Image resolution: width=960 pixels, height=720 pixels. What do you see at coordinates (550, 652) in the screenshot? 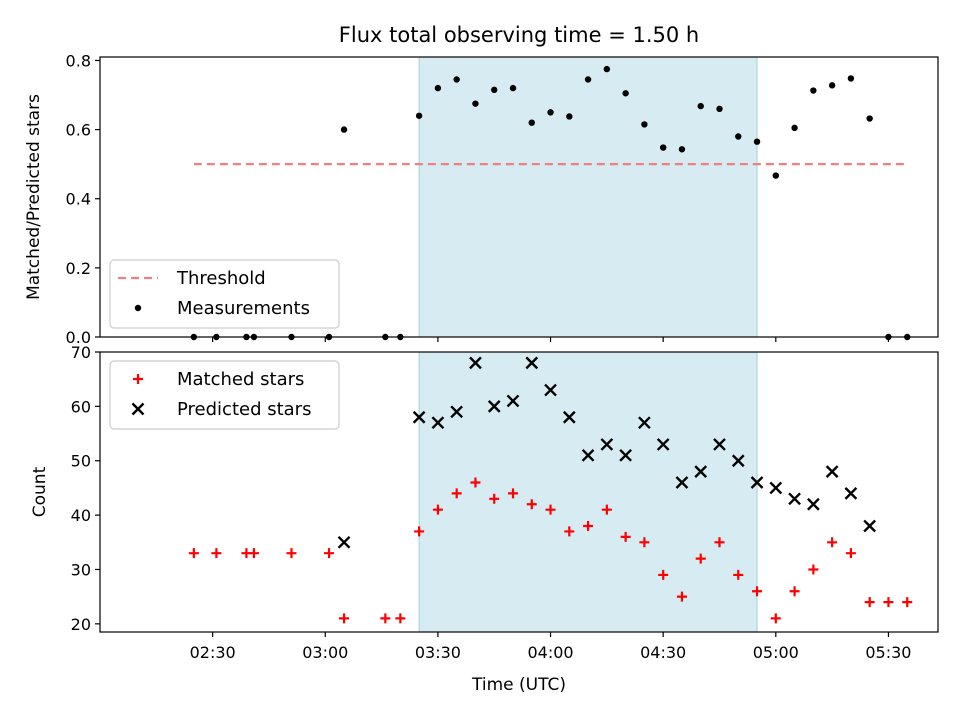
I see `x-tick-label: 04:00` at bounding box center [550, 652].